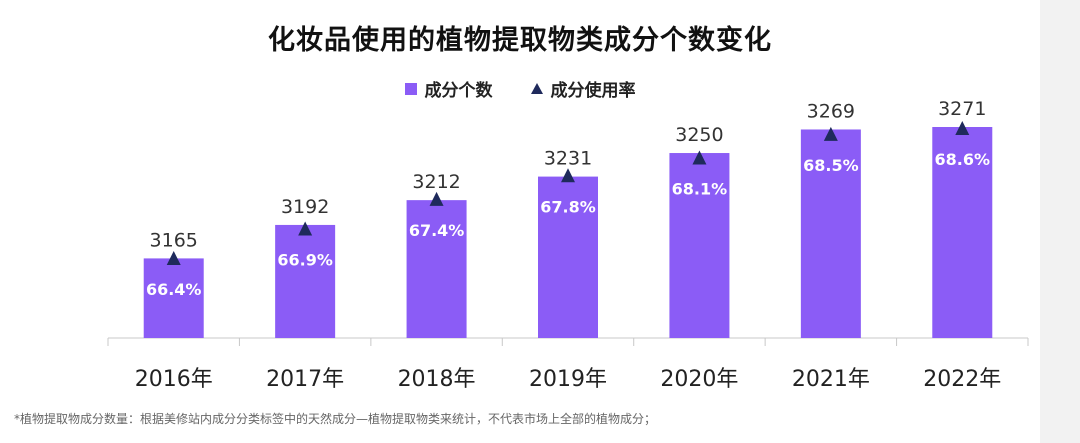 The width and height of the screenshot is (1080, 443). I want to click on side-strip, so click(1060, 221).